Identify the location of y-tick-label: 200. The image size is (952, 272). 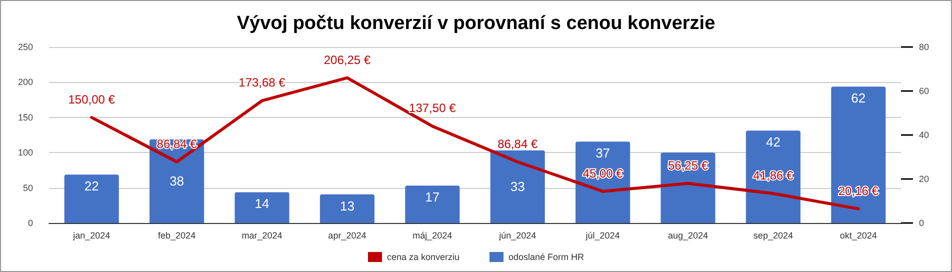
(25, 82).